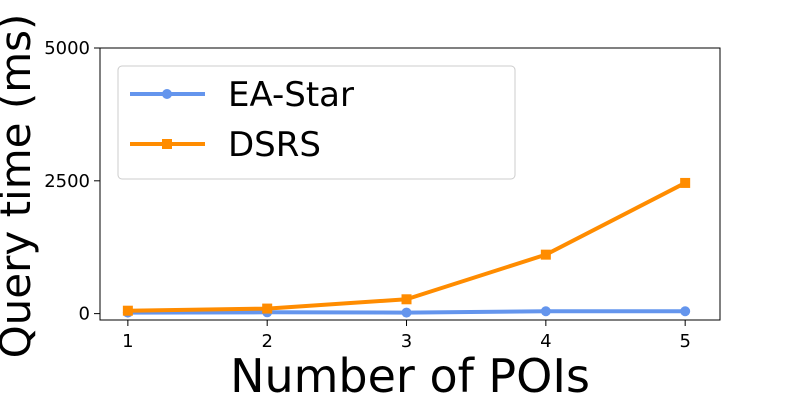 Image resolution: width=800 pixels, height=400 pixels. Describe the element at coordinates (545, 341) in the screenshot. I see `x-tick-label: 4` at that location.